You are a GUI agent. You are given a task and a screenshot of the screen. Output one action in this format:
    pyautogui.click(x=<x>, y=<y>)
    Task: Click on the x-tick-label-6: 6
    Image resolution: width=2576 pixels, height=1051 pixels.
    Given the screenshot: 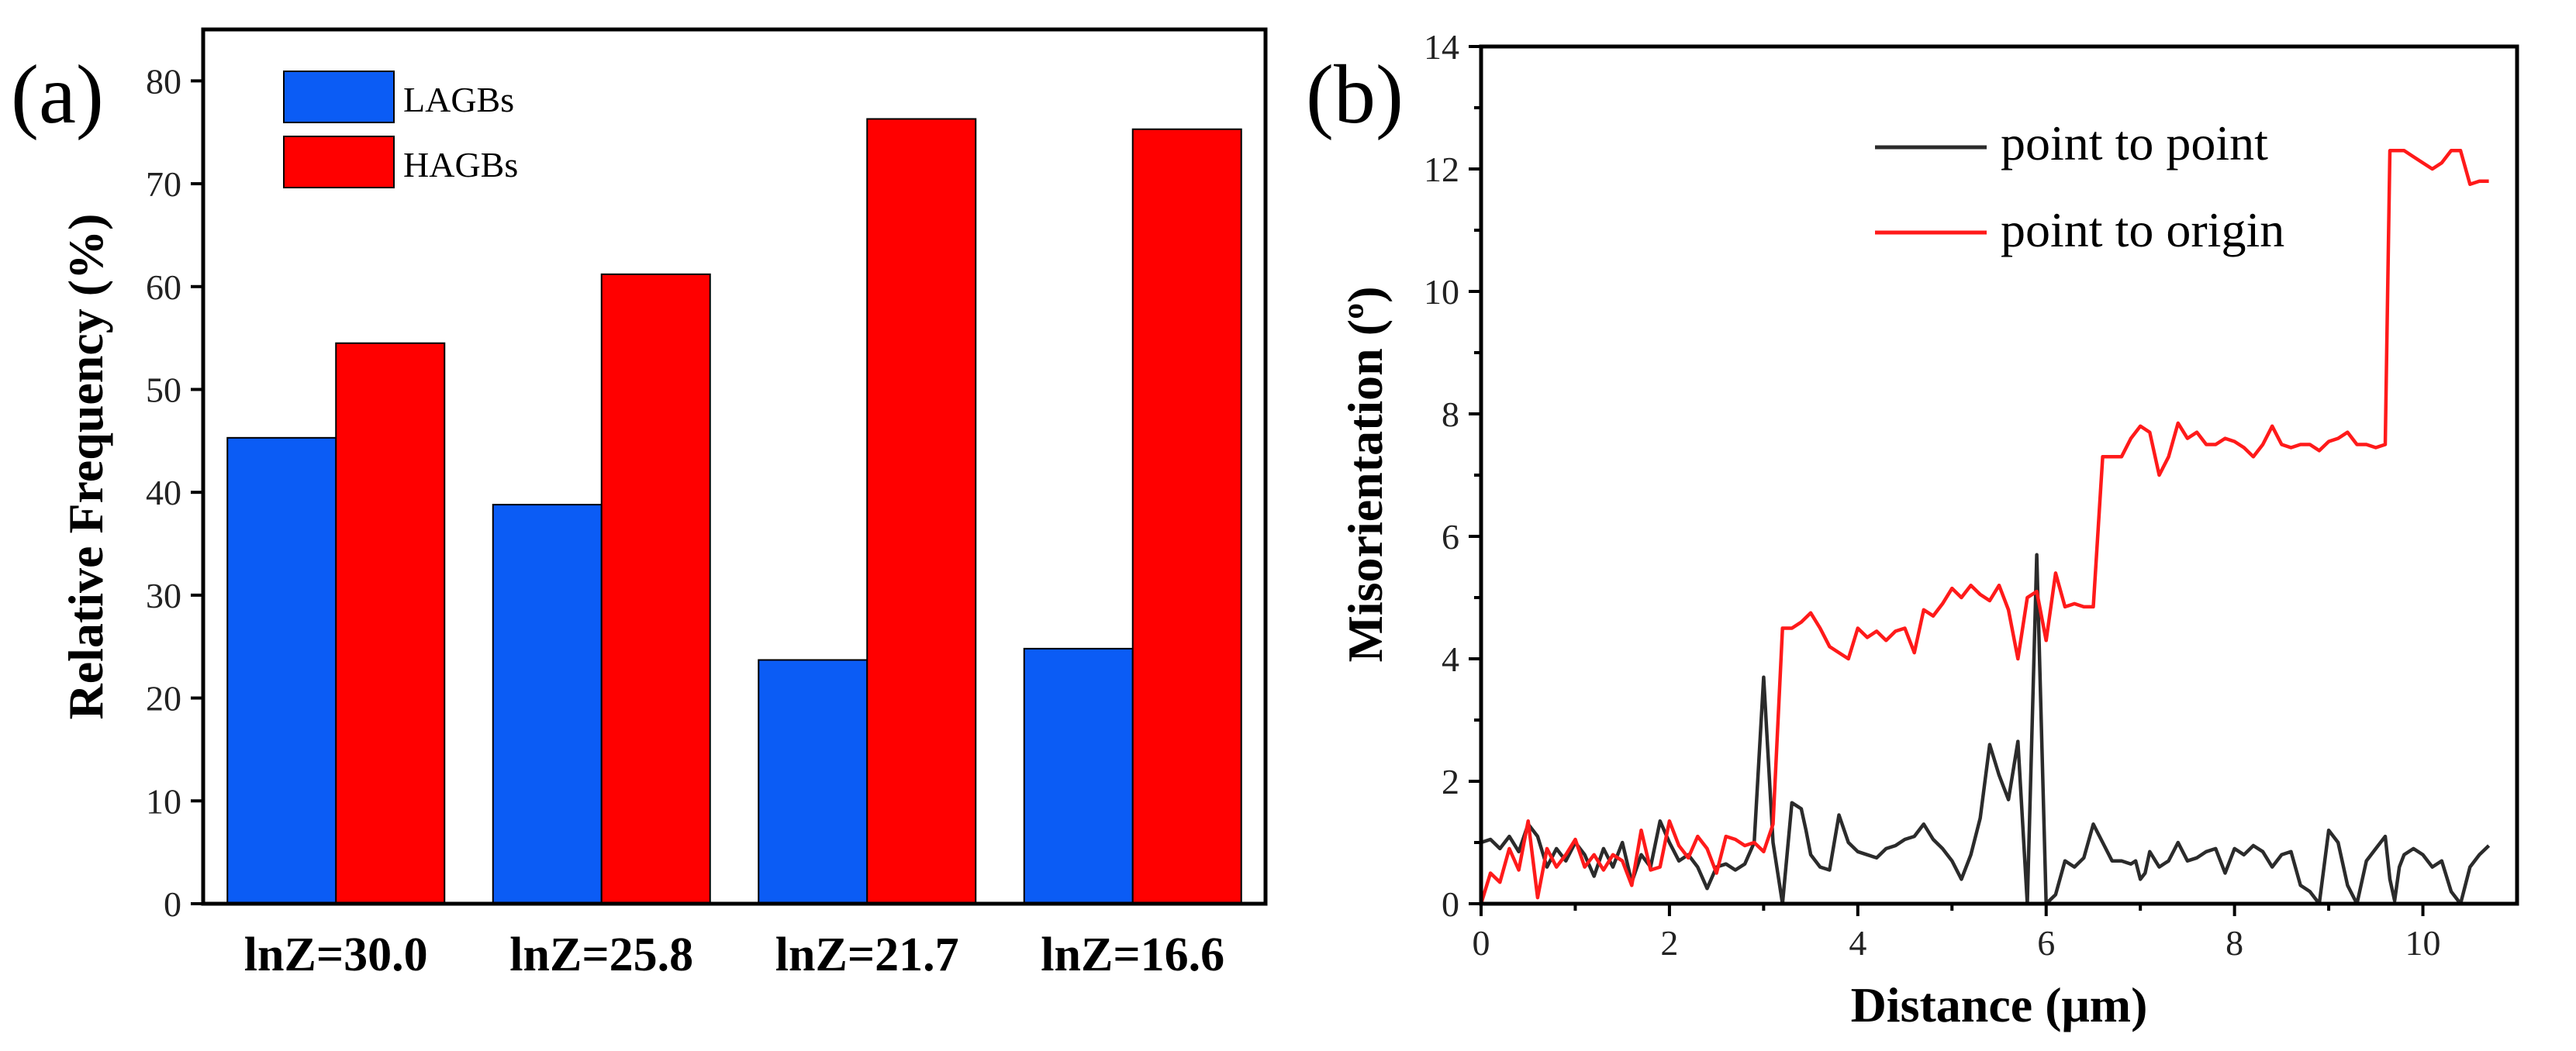 What is the action you would take?
    pyautogui.click(x=2046, y=943)
    